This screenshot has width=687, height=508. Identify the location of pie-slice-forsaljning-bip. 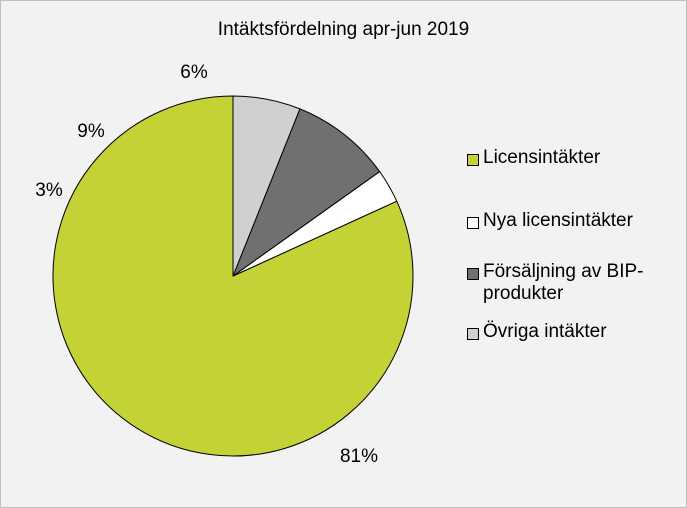
(306, 192).